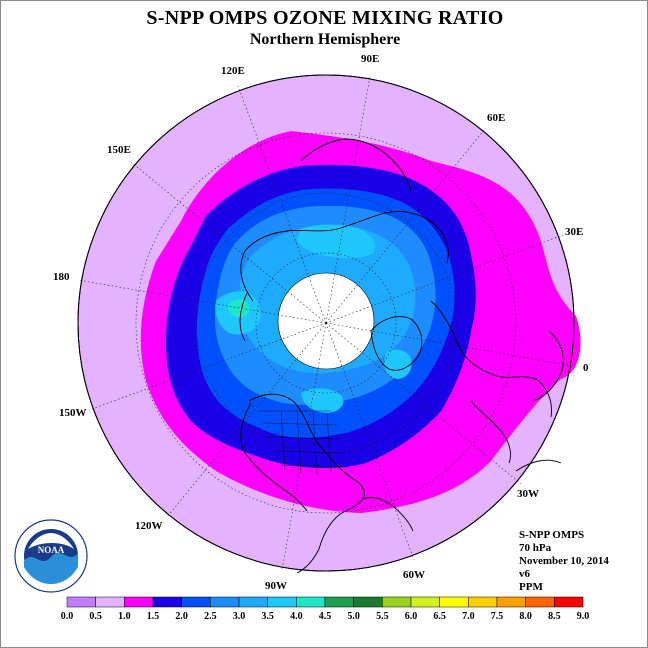  Describe the element at coordinates (411, 616) in the screenshot. I see `colorbar-tick-label: 6.0` at that location.